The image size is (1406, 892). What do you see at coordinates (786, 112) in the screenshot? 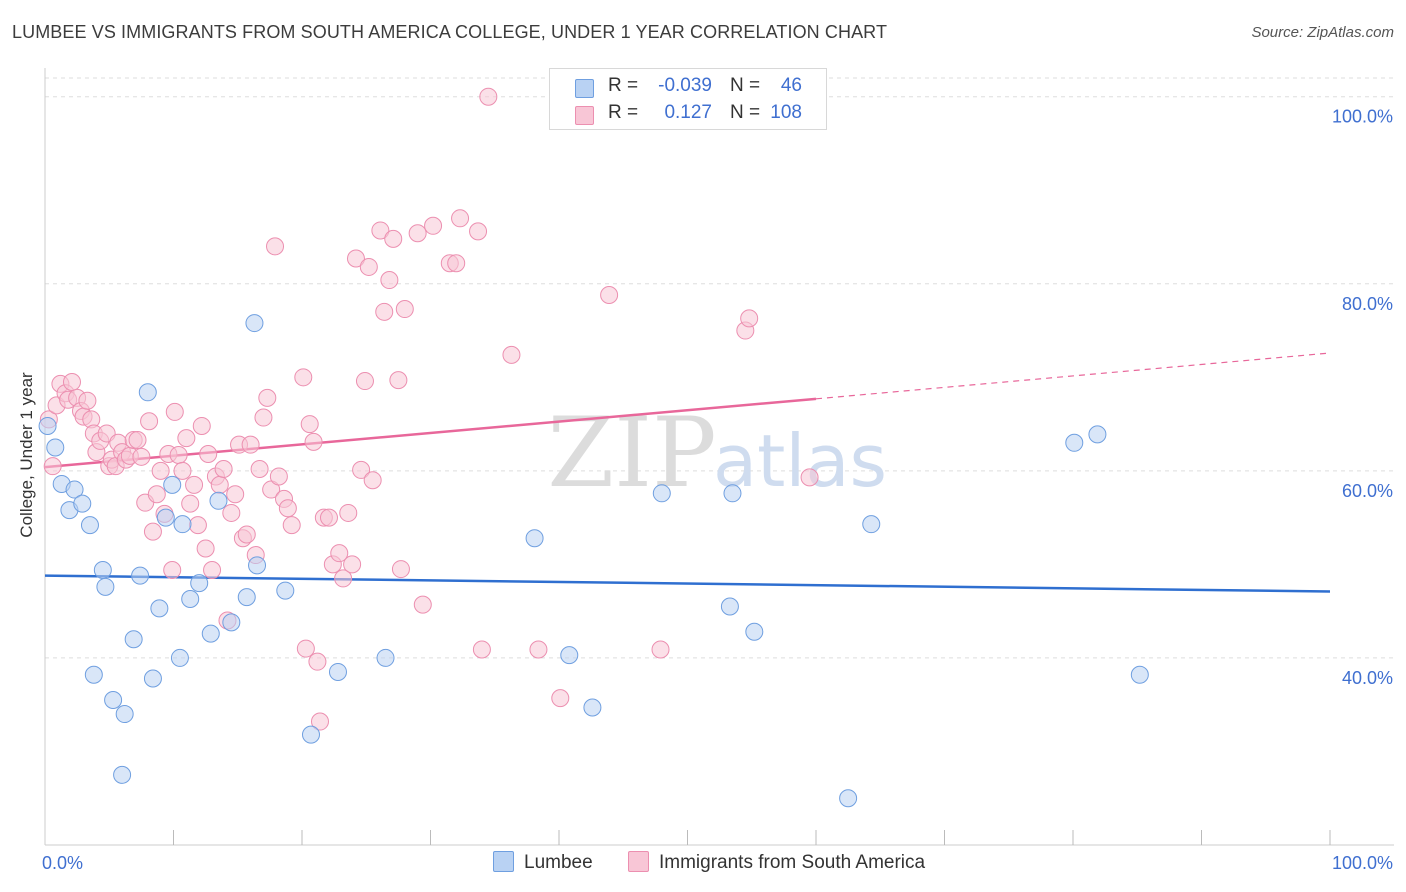
I see `n-value: 108` at bounding box center [786, 112].